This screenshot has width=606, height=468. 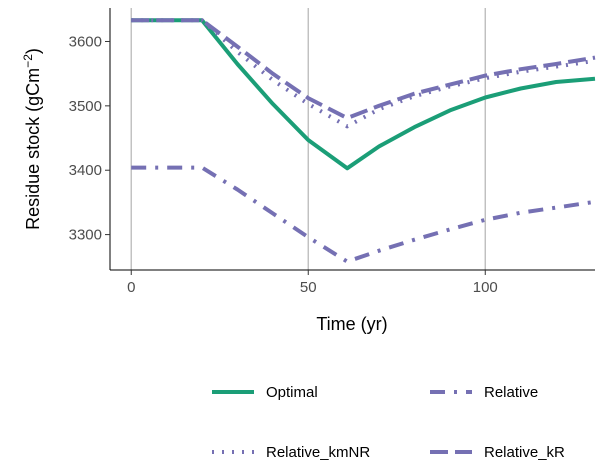 What do you see at coordinates (318, 452) in the screenshot?
I see `legend-label: Relative_kmNR` at bounding box center [318, 452].